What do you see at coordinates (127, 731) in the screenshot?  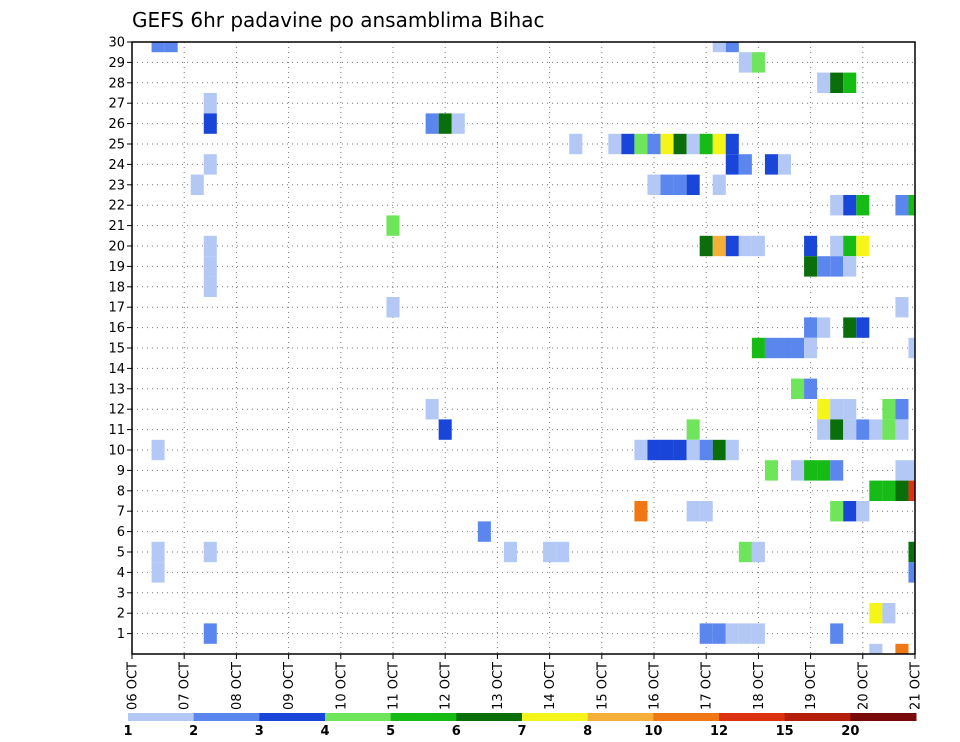 I see `colorbar-label: 1` at bounding box center [127, 731].